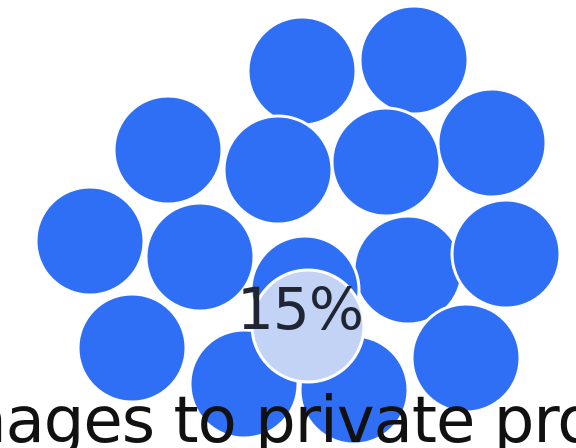 Image resolution: width=576 pixels, height=448 pixels. I want to click on highlight-dot, so click(308, 326).